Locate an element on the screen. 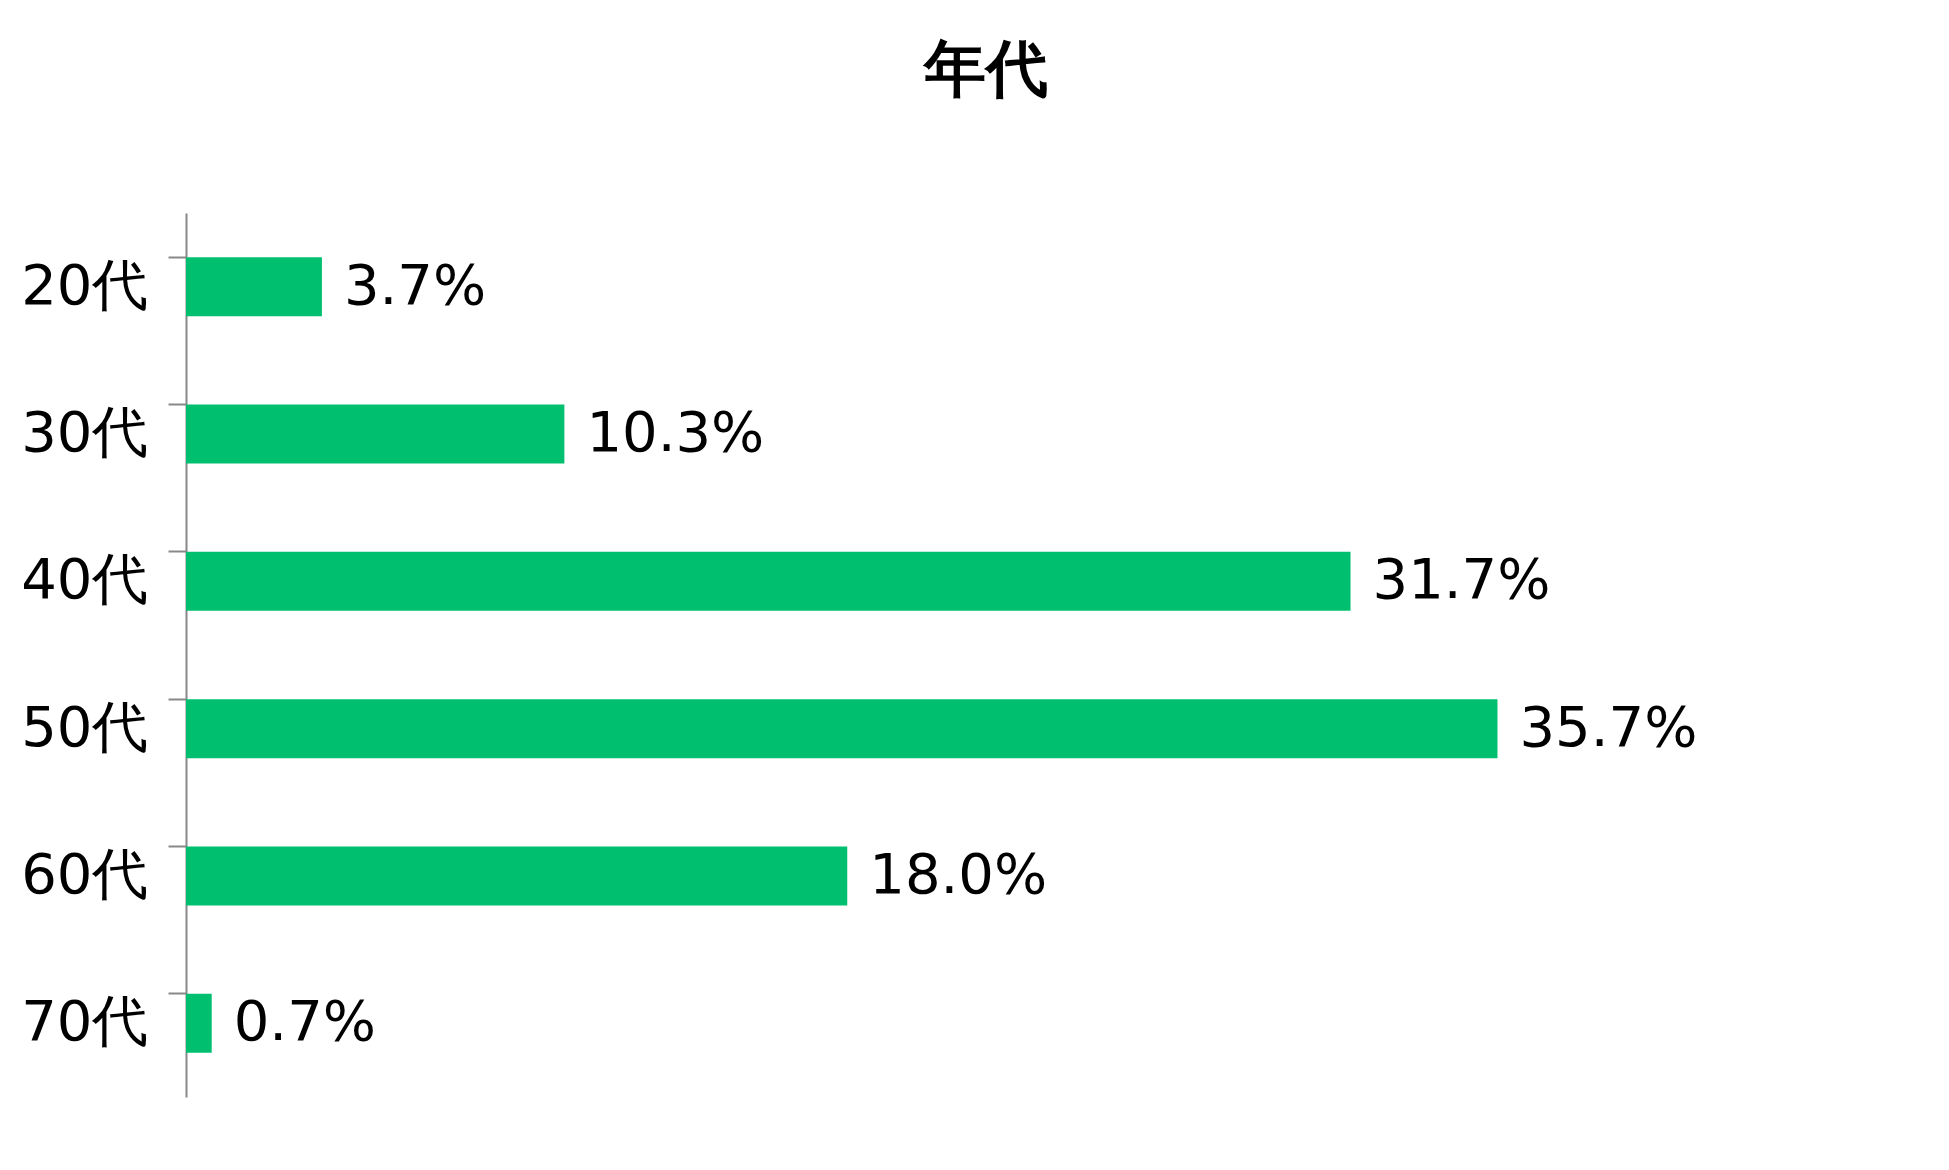 This screenshot has height=1170, width=1949. y-tick-label: 60代 is located at coordinates (85, 873).